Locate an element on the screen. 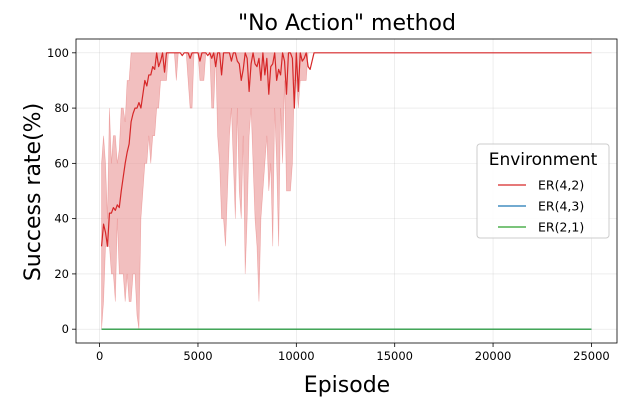  x-tick-label: 0 is located at coordinates (99, 356).